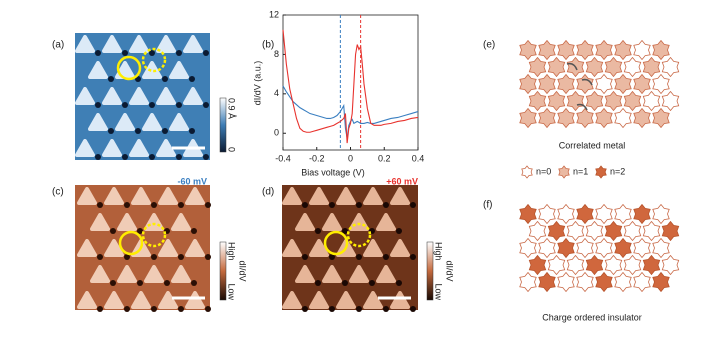 This screenshot has width=701, height=344. What do you see at coordinates (487, 205) in the screenshot?
I see `panel-label: (f)` at bounding box center [487, 205].